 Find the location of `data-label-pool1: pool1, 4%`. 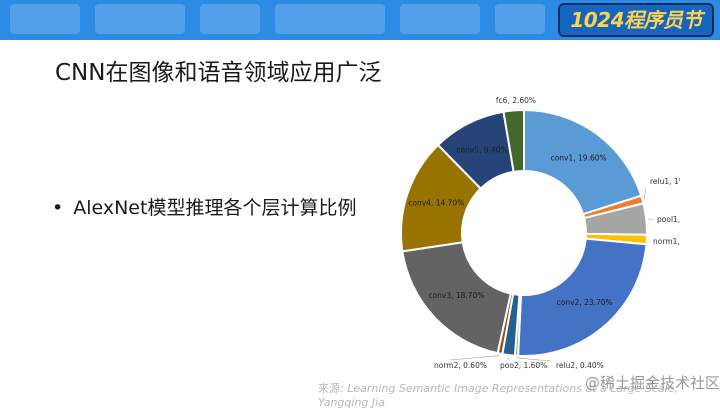

data-label-pool1: pool1, 4% is located at coordinates (668, 219).